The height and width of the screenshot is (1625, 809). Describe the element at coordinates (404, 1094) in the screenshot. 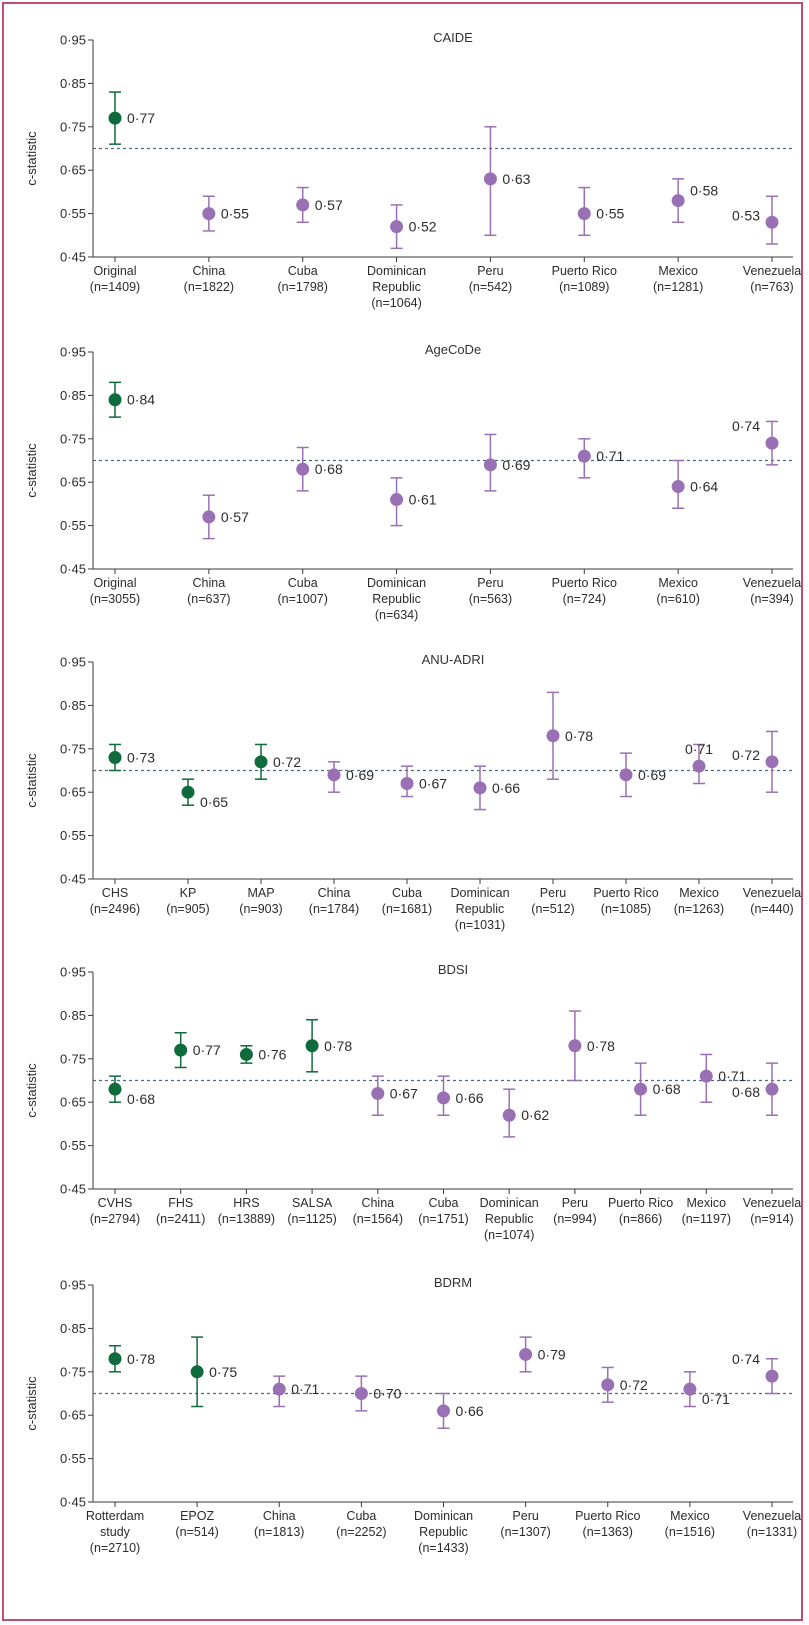

I see `value-label: 0·67` at that location.